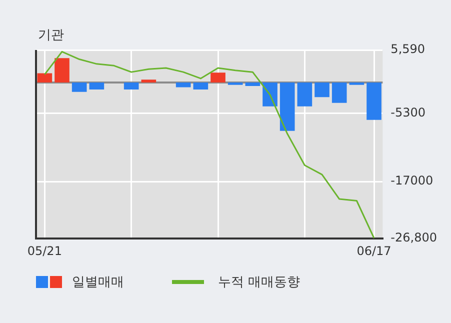 The width and height of the screenshot is (451, 323). What do you see at coordinates (408, 49) in the screenshot?
I see `y-tick-label: 5,590` at bounding box center [408, 49].